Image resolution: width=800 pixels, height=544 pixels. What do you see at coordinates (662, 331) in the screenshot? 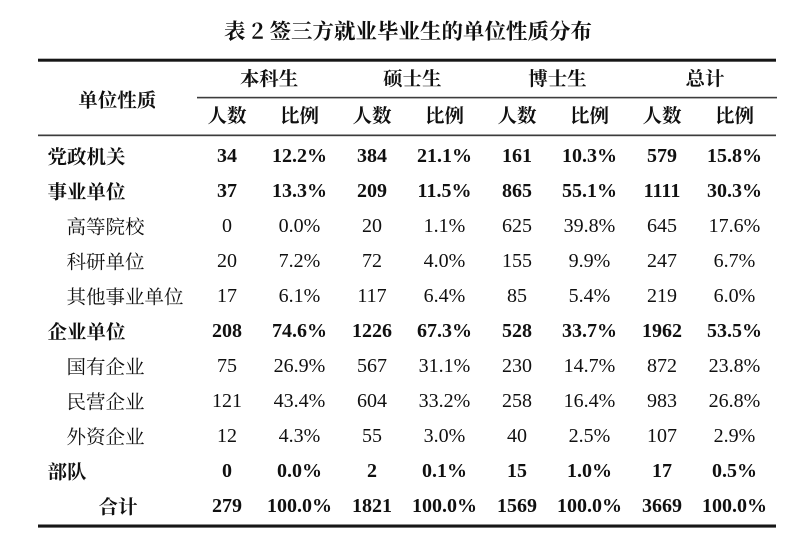
I see `svg-text: 1962` at bounding box center [662, 331].